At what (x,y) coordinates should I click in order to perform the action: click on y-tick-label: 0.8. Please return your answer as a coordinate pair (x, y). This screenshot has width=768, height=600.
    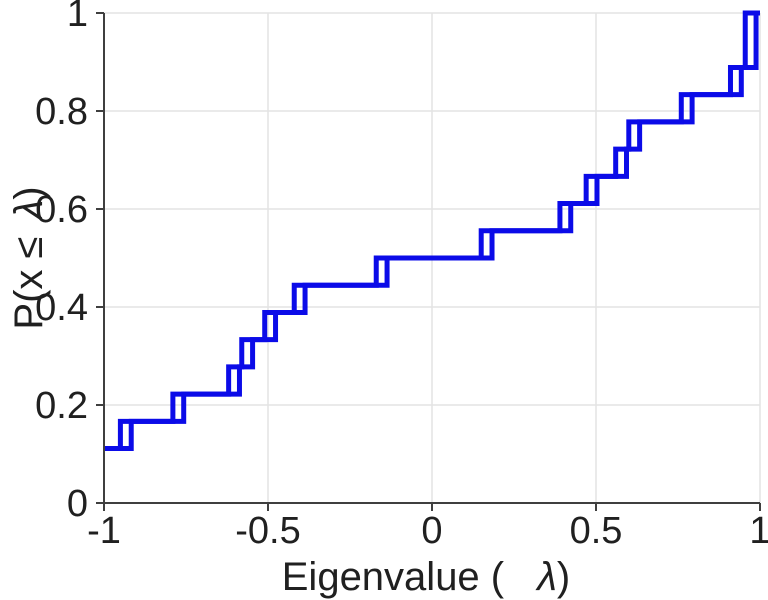
    Looking at the image, I should click on (61, 112).